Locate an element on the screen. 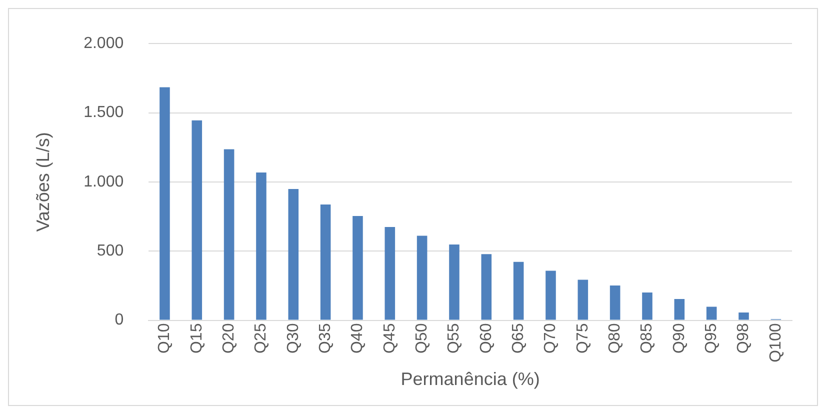 This screenshot has width=826, height=416. x-axis-title: Permanência (%) is located at coordinates (470, 379).